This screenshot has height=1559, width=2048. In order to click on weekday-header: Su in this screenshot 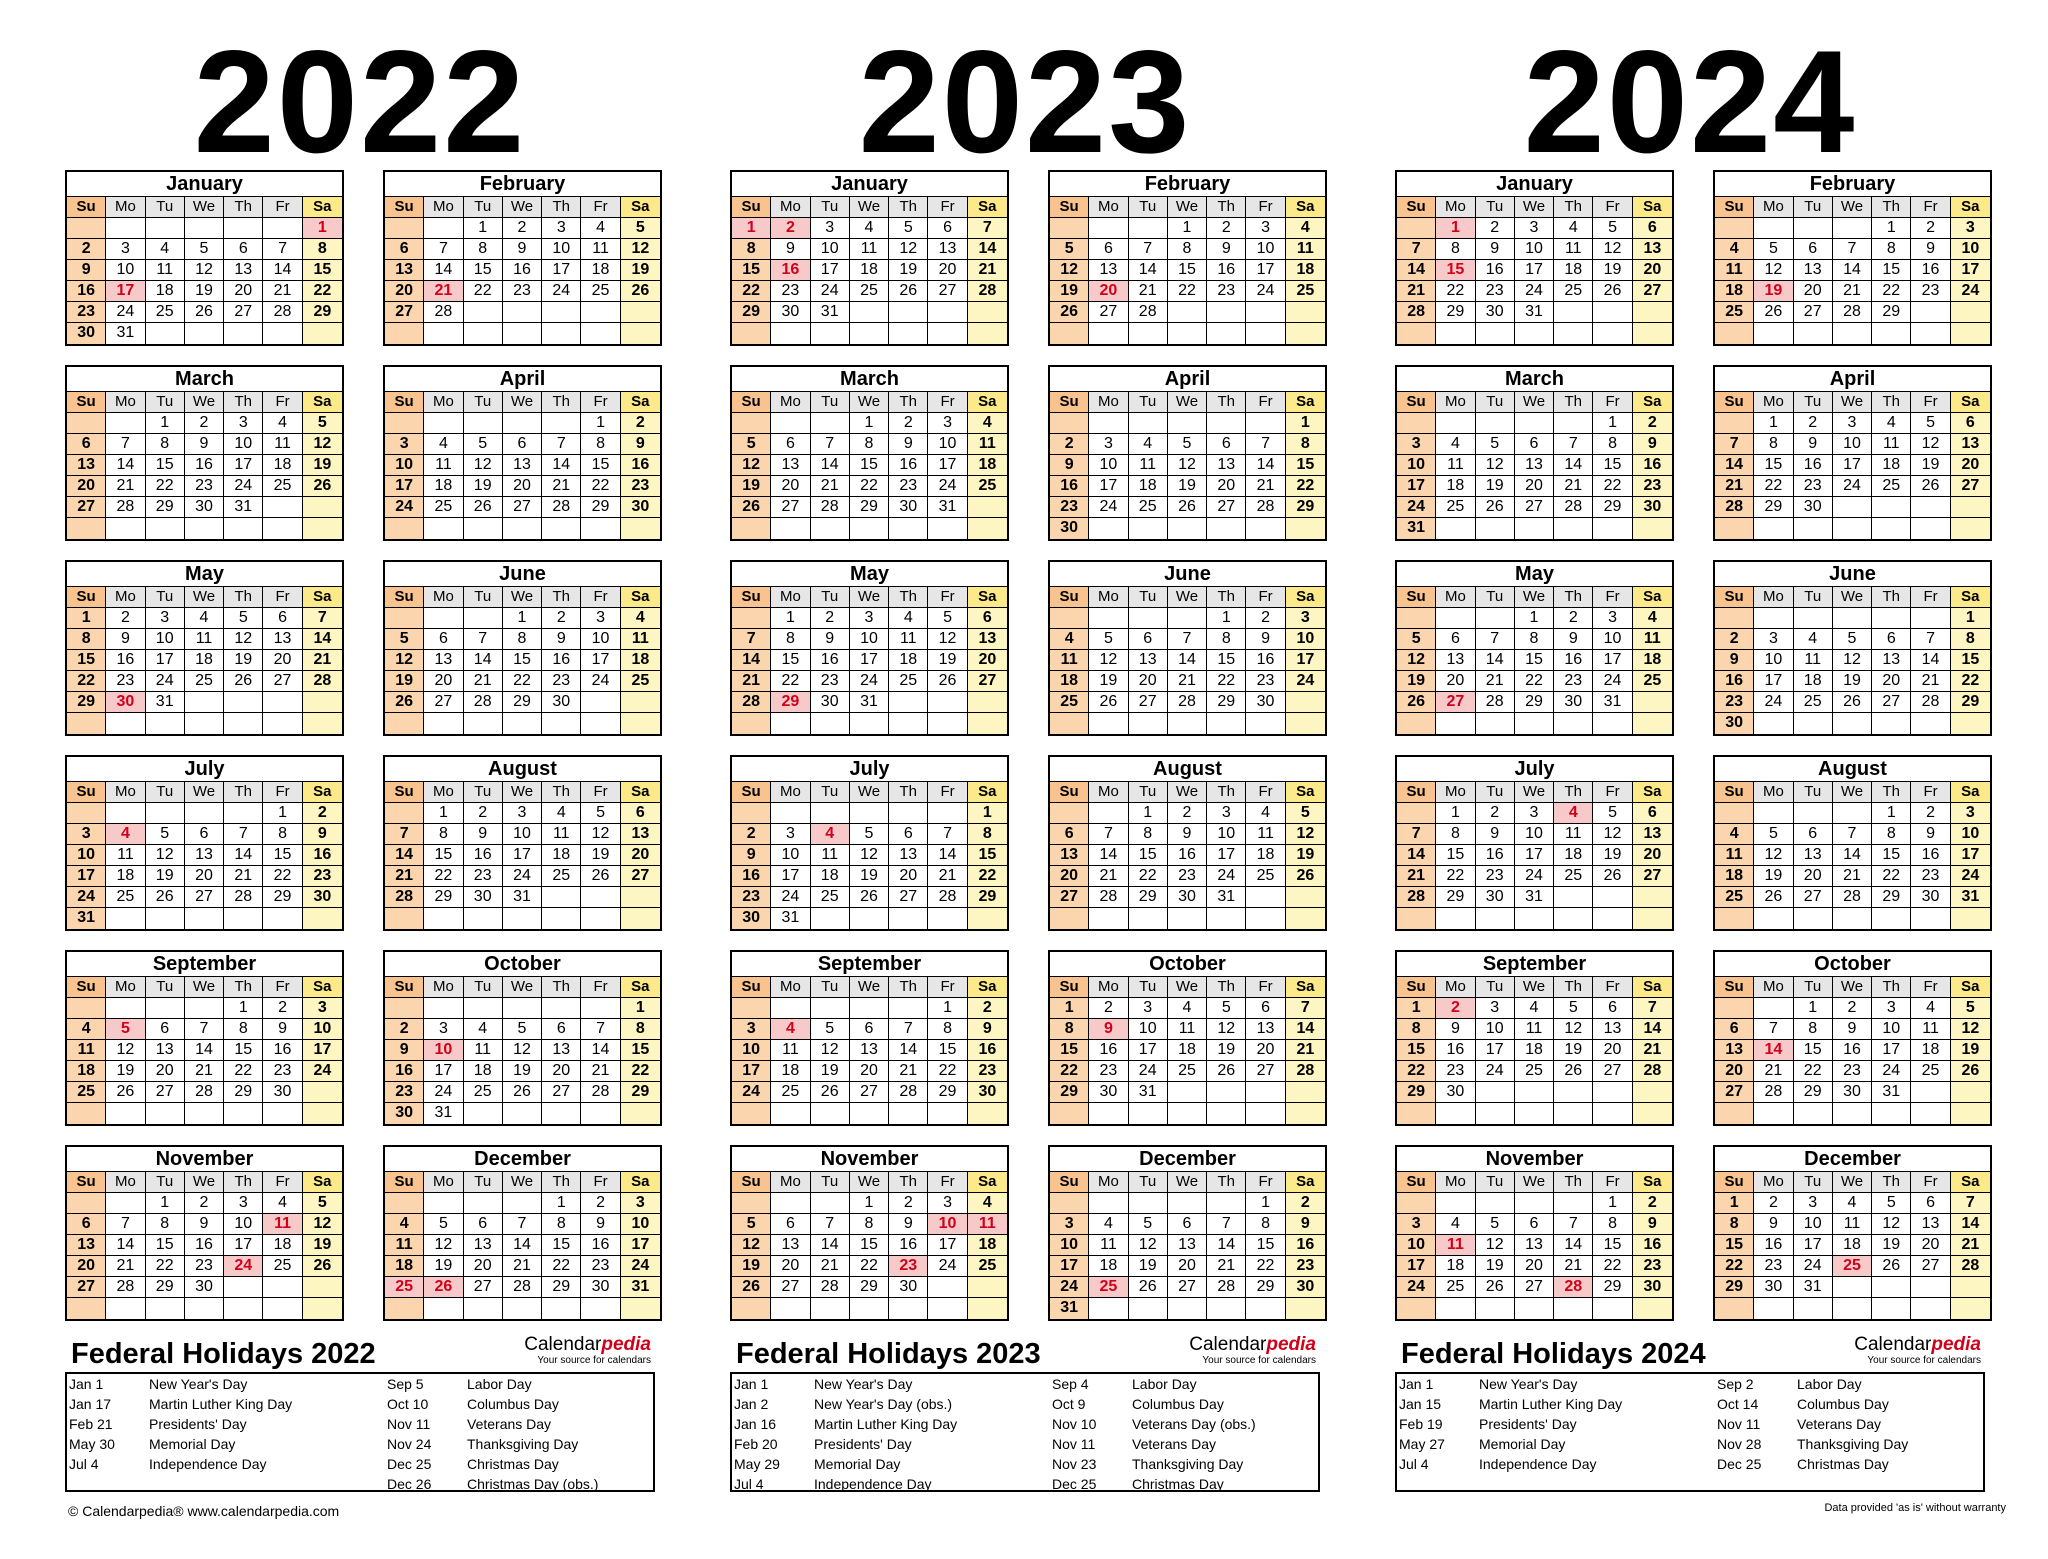, I will do `click(1070, 792)`.